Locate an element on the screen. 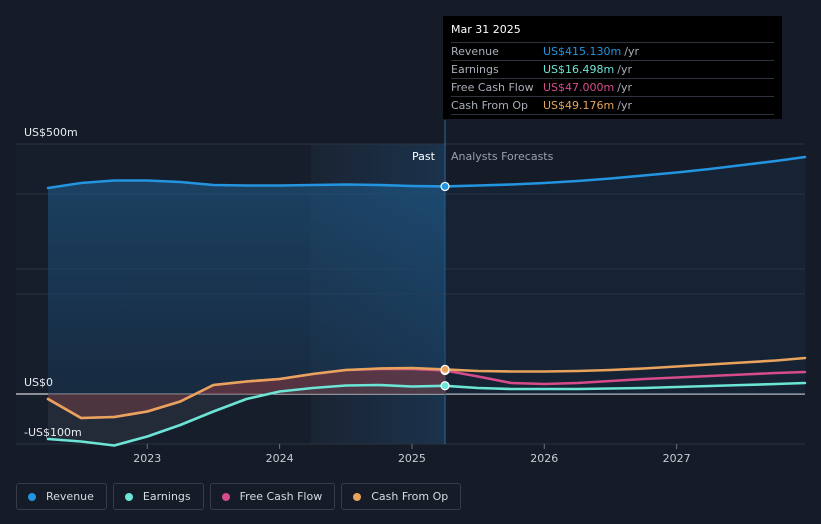  cash-from-op-line is located at coordinates (426, 388).